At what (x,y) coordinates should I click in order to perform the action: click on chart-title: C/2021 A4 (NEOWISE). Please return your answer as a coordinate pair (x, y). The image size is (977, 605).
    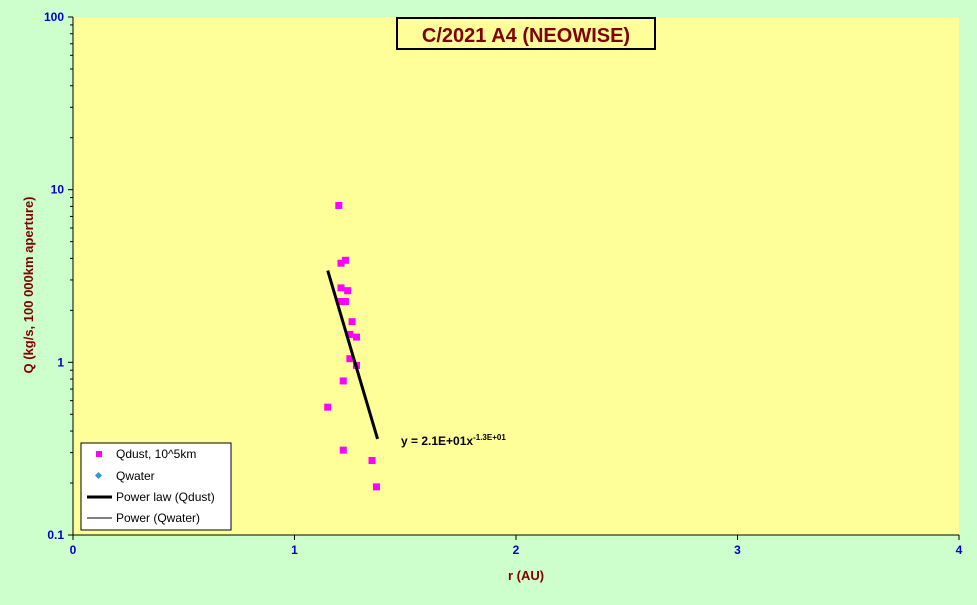
    Looking at the image, I should click on (526, 36).